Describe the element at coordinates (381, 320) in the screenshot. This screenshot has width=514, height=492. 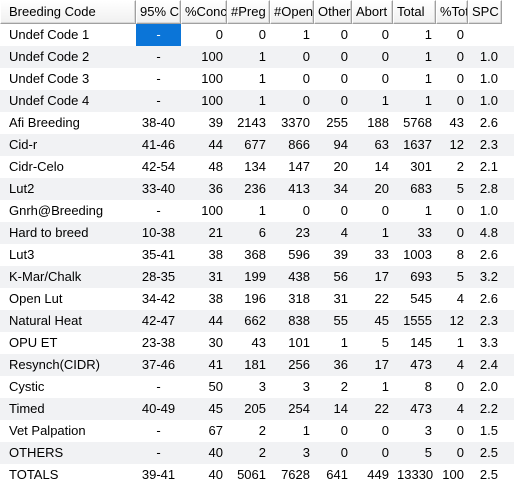
I see `table-cell: 45` at that location.